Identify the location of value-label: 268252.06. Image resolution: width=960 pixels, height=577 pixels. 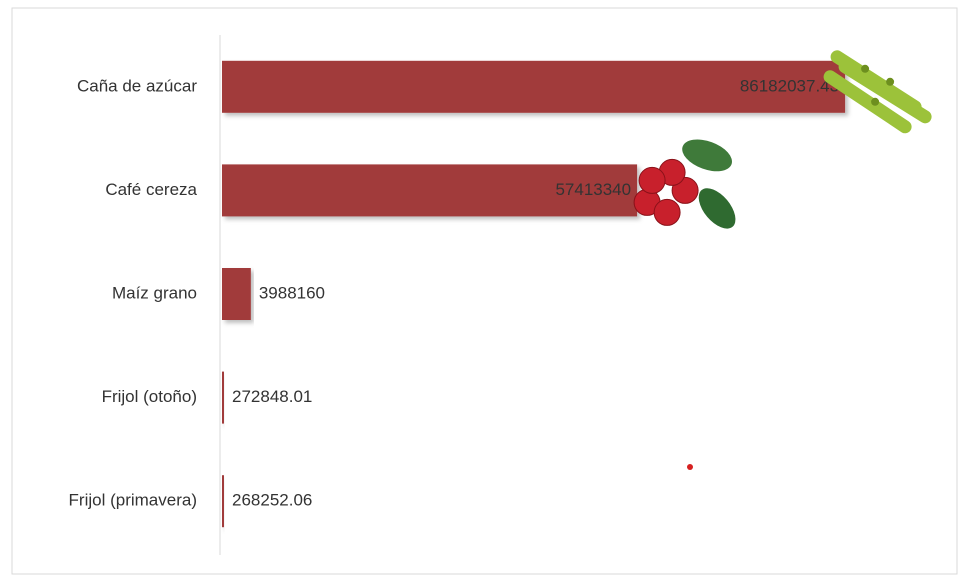
(272, 500).